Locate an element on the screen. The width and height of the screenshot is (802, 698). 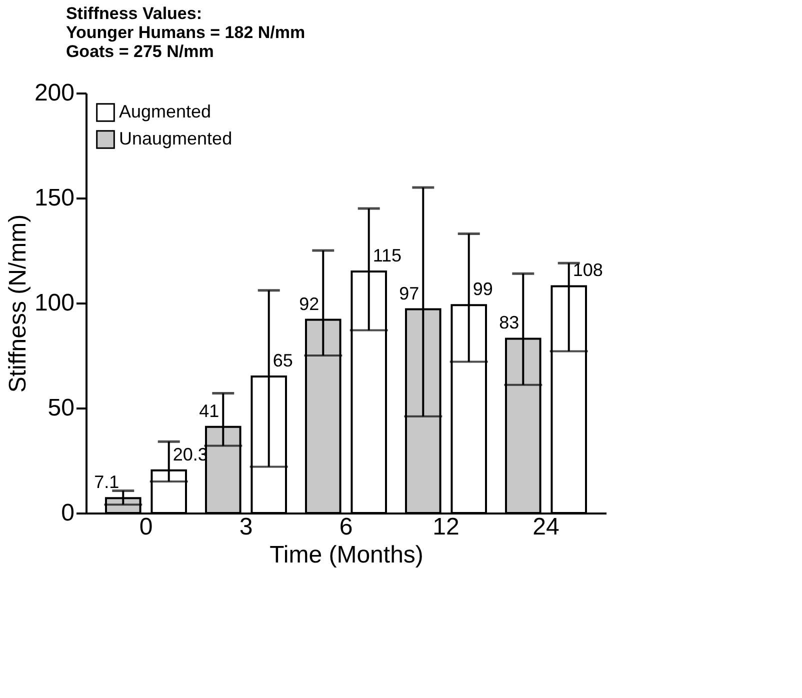
y-tick-label: 150 is located at coordinates (54, 198).